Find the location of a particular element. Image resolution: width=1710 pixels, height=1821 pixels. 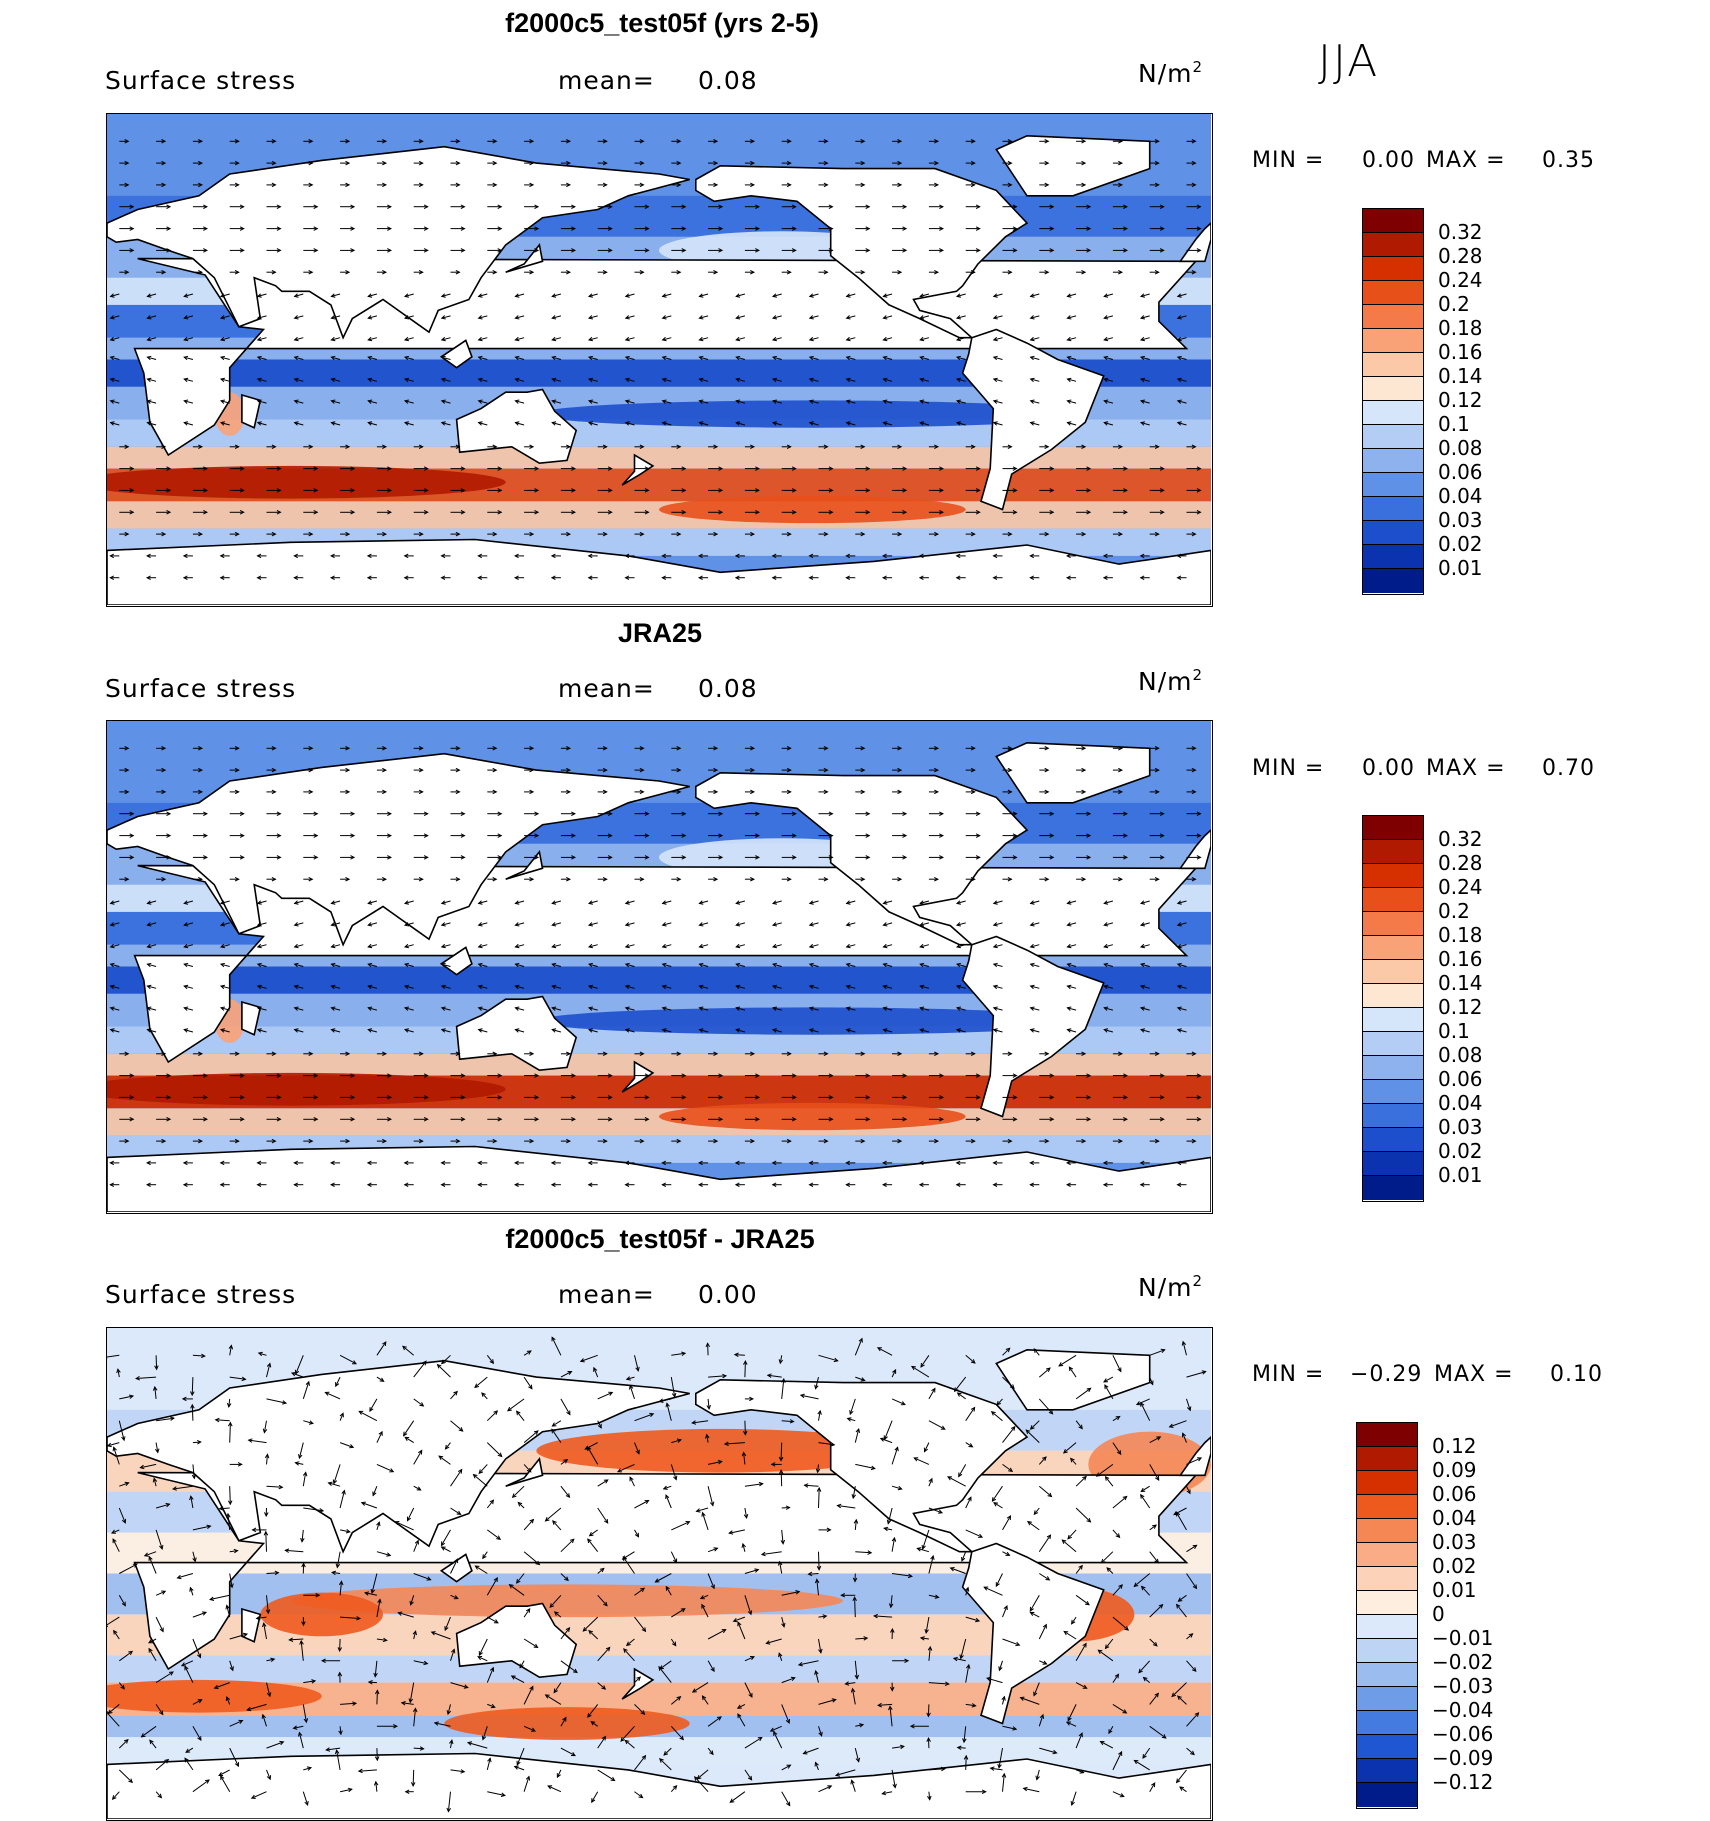

panel-3-mean-label: mean= is located at coordinates (606, 1294).